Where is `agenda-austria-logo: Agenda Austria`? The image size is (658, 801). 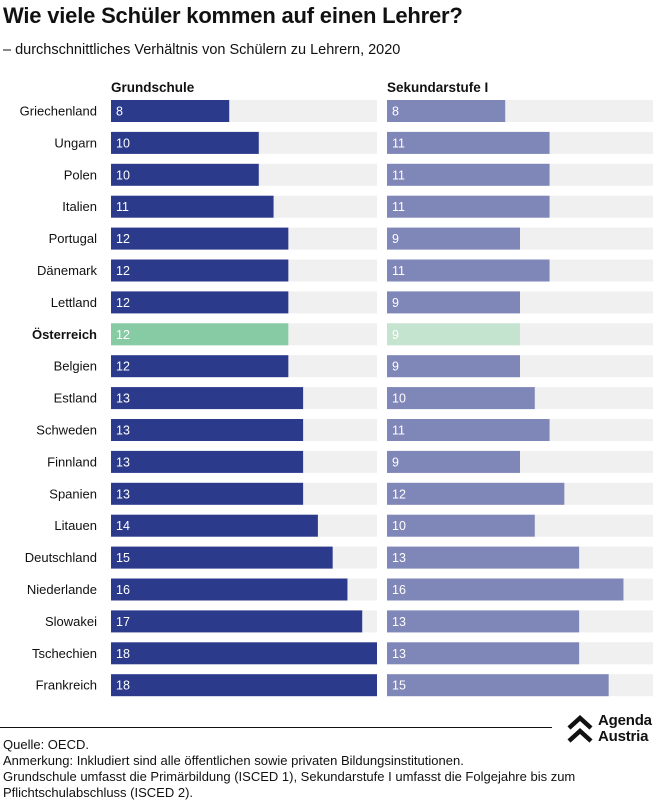
agenda-austria-logo: Agenda Austria is located at coordinates (612, 730).